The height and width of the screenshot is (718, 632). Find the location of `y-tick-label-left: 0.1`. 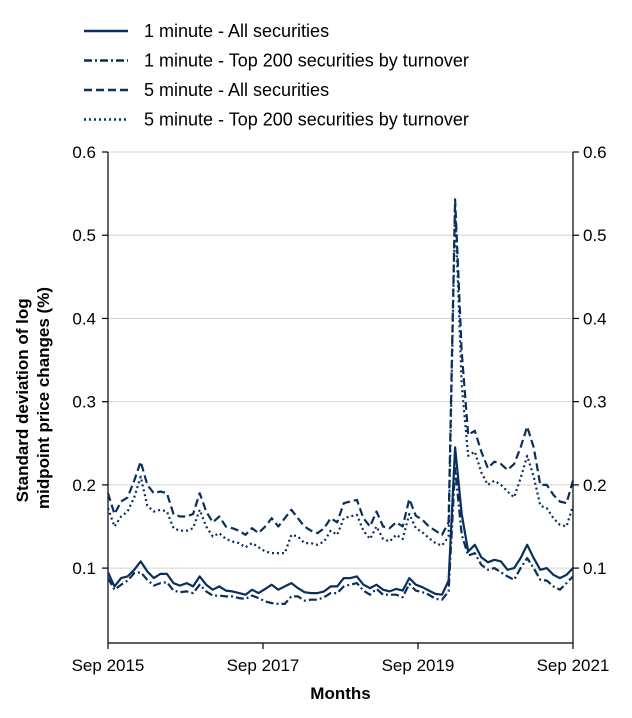

y-tick-label-left: 0.1 is located at coordinates (84, 568).